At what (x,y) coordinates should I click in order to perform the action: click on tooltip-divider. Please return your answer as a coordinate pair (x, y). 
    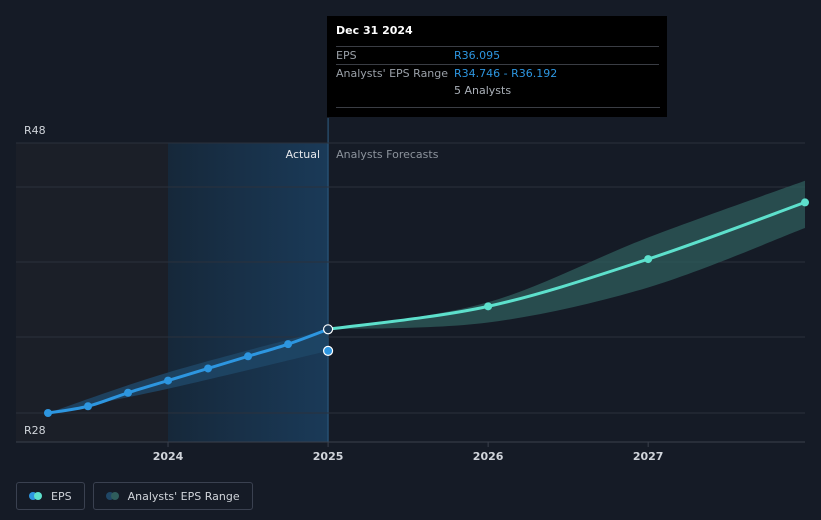
    Looking at the image, I should click on (498, 107).